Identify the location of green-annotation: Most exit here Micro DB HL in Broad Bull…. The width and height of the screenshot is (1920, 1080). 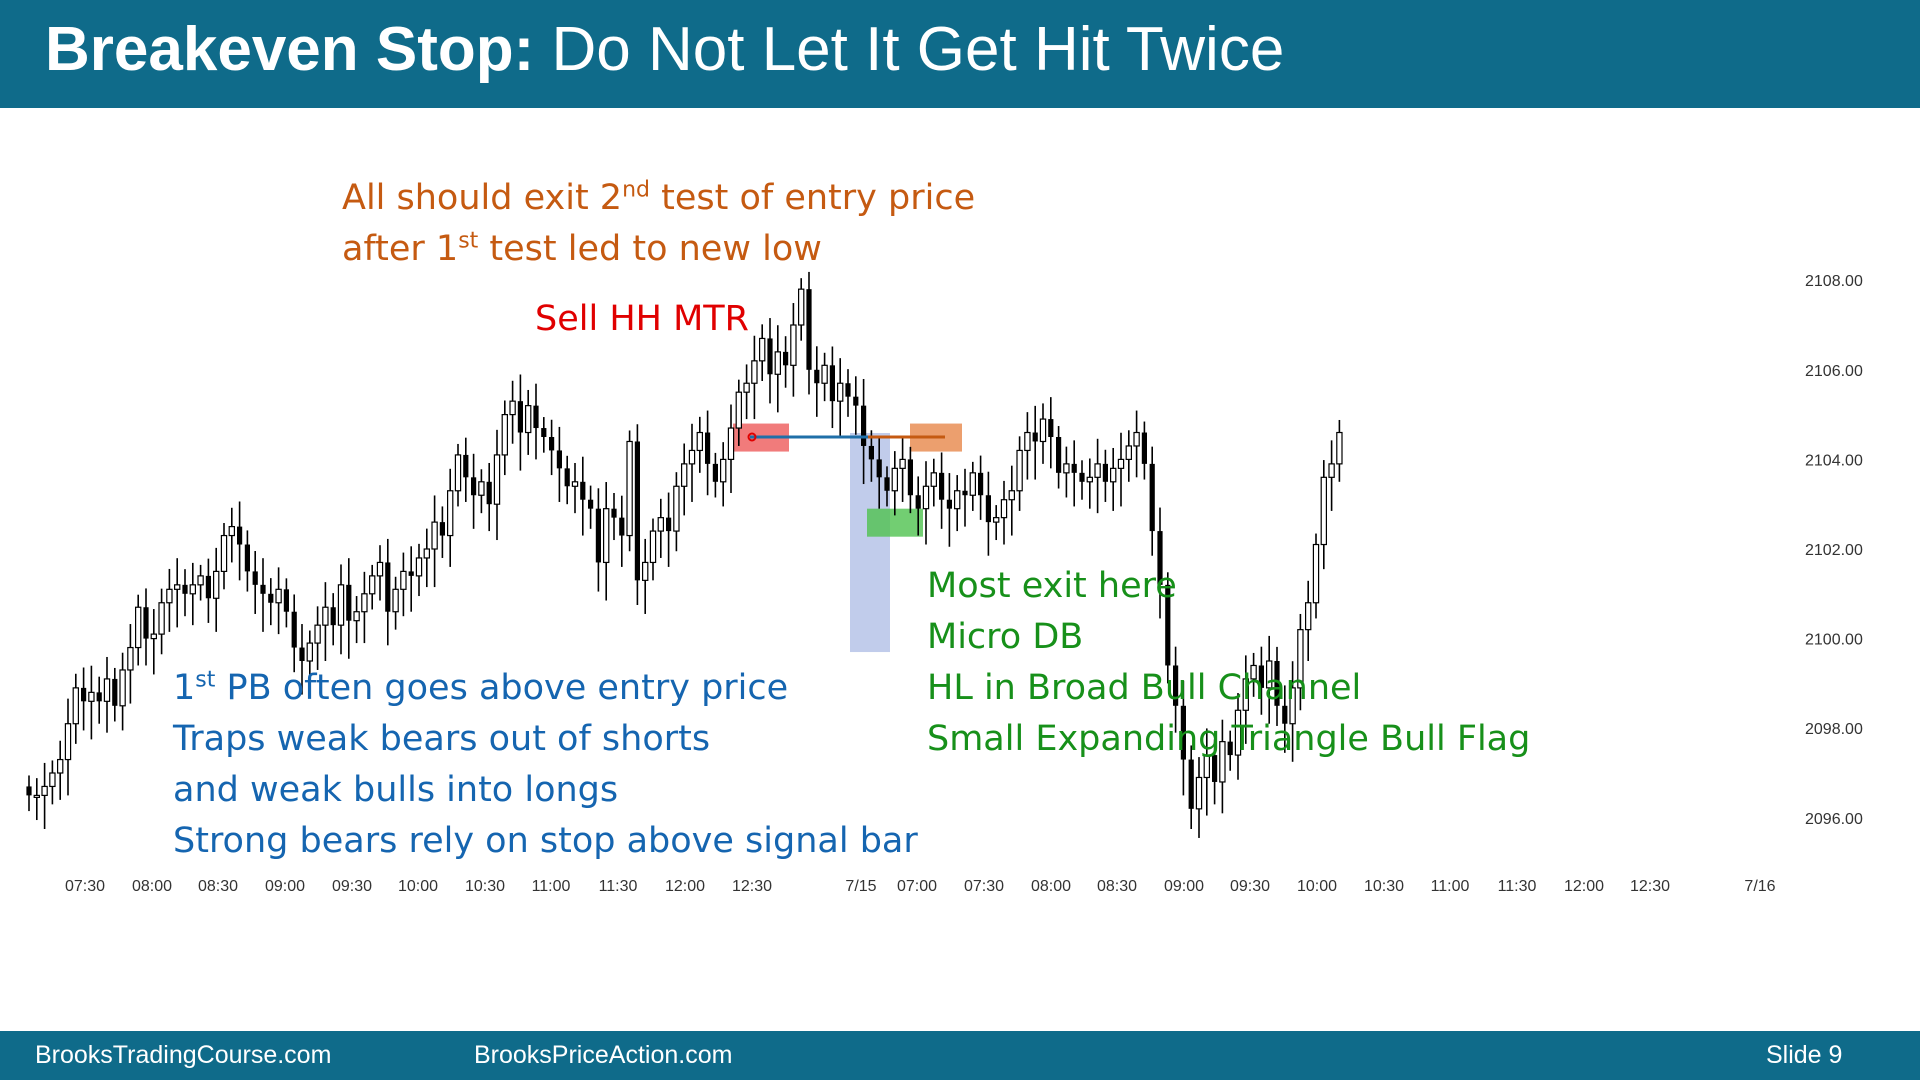
(1228, 663).